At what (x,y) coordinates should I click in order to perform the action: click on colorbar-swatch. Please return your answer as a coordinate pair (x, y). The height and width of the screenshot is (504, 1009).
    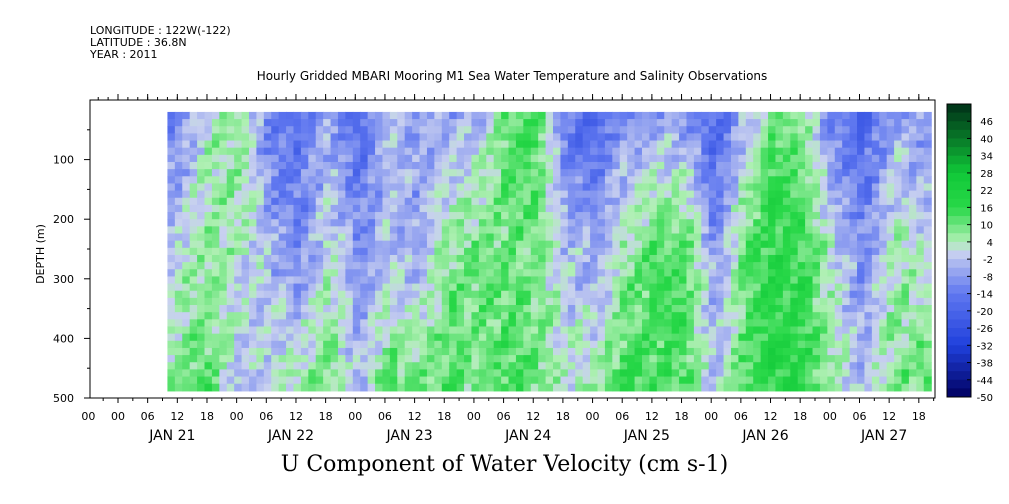
    Looking at the image, I should click on (959, 212).